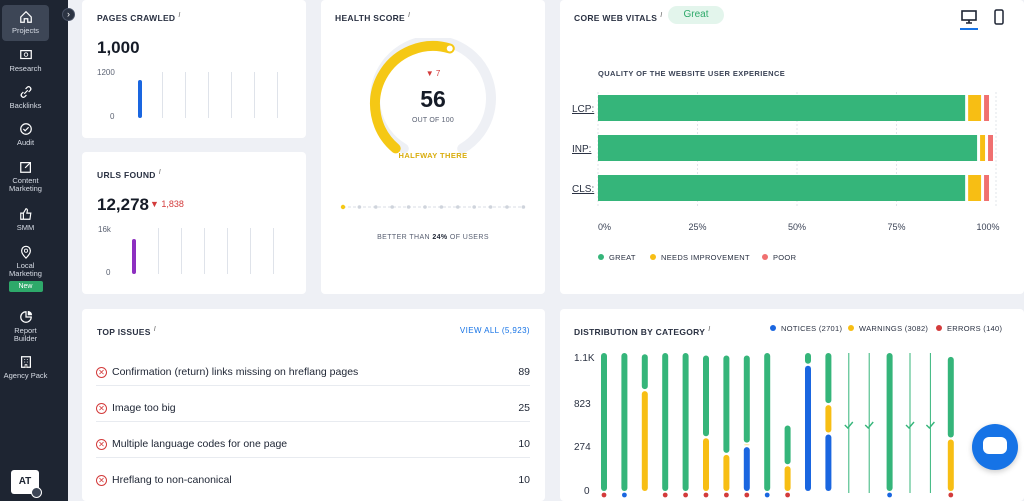 The height and width of the screenshot is (501, 1024). What do you see at coordinates (313, 483) in the screenshot?
I see `issue-row: ✕ Hreflang to non-canonical 10` at bounding box center [313, 483].